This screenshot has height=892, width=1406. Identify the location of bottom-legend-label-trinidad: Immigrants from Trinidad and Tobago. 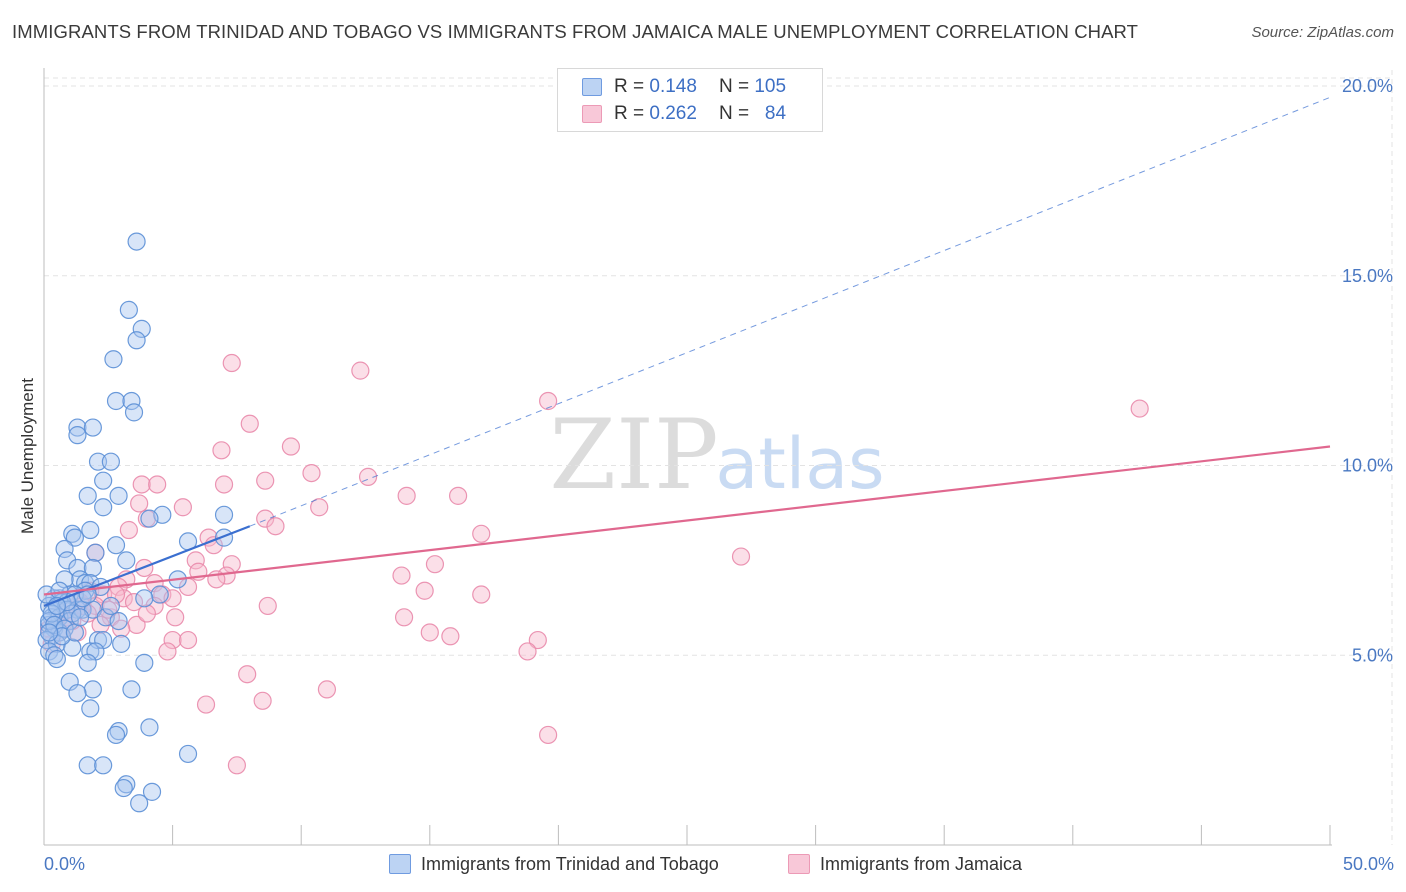
(570, 863).